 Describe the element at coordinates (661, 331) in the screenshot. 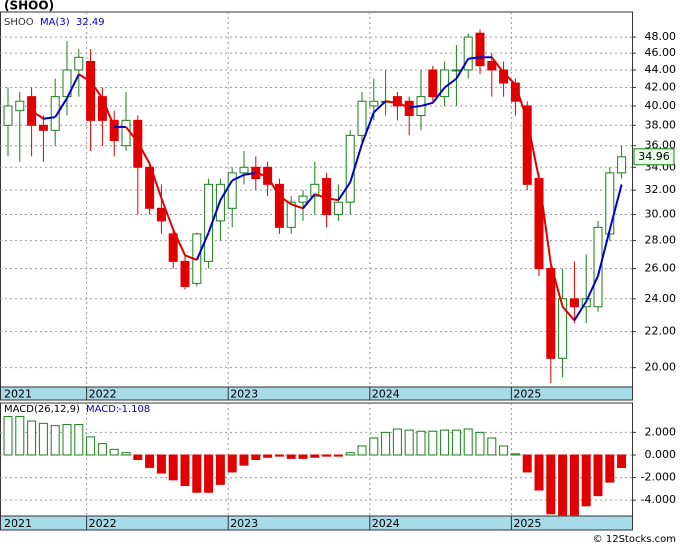

I see `y-tick-label: 22.00` at that location.